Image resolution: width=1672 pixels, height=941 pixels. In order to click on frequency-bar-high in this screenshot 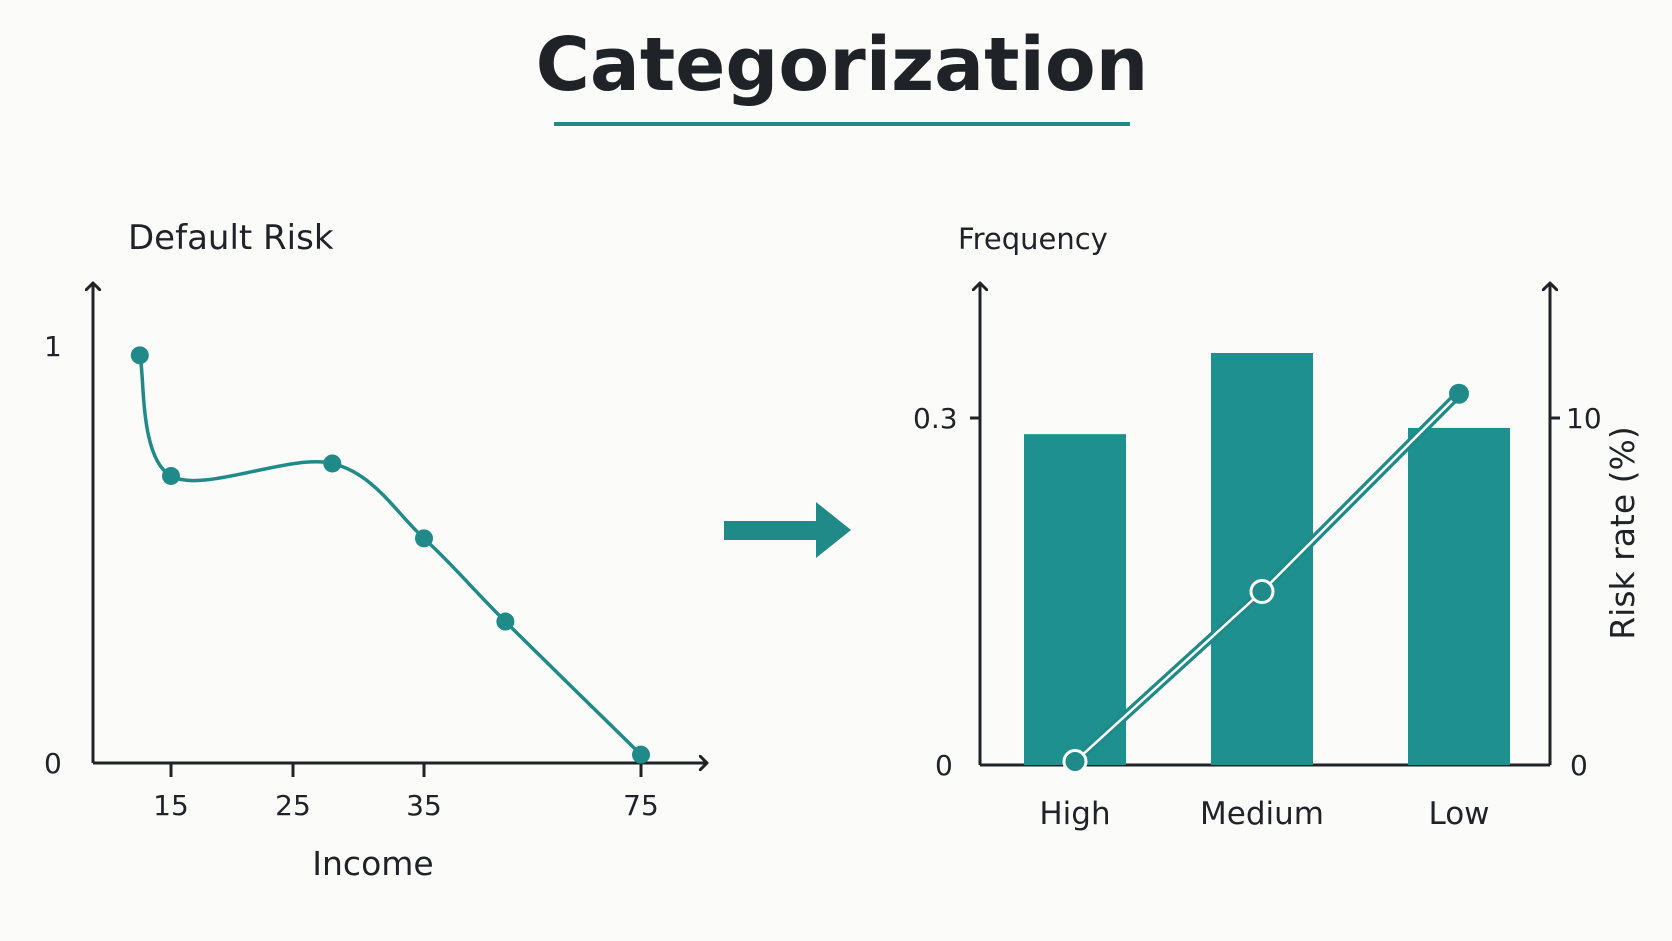, I will do `click(1075, 599)`.